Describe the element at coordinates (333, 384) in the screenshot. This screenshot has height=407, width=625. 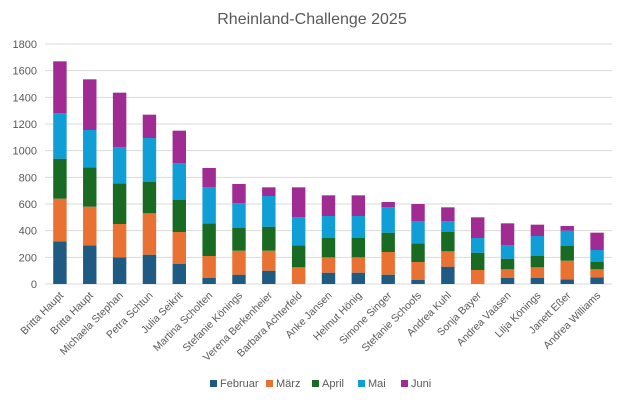
I see `legend-label: April` at that location.